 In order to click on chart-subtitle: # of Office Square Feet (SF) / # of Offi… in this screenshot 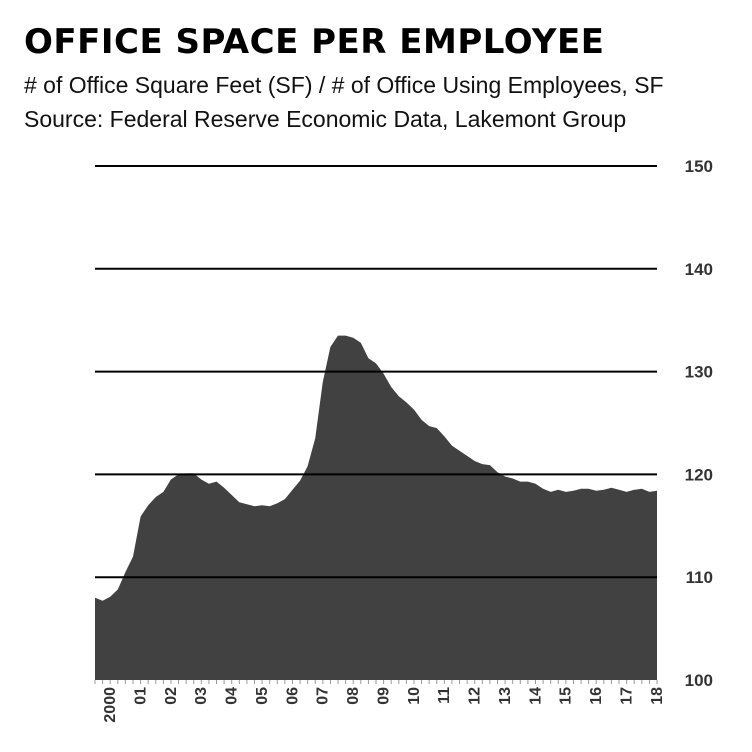, I will do `click(344, 85)`.